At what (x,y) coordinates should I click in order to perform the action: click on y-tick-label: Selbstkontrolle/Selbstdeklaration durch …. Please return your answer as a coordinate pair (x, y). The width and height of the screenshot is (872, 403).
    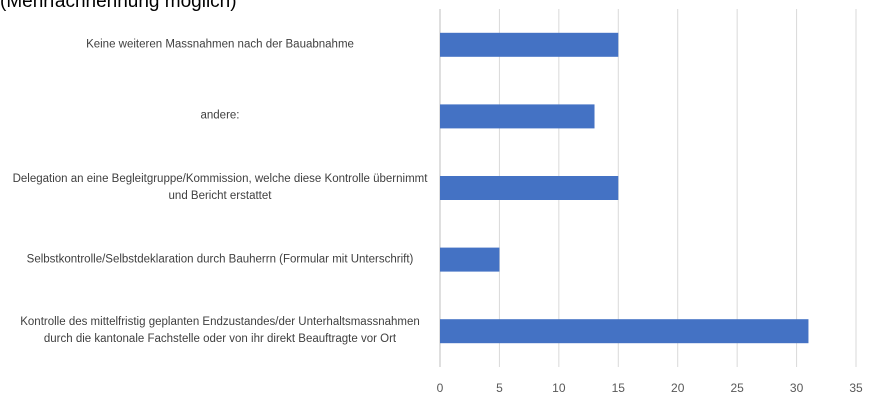
    Looking at the image, I should click on (220, 259).